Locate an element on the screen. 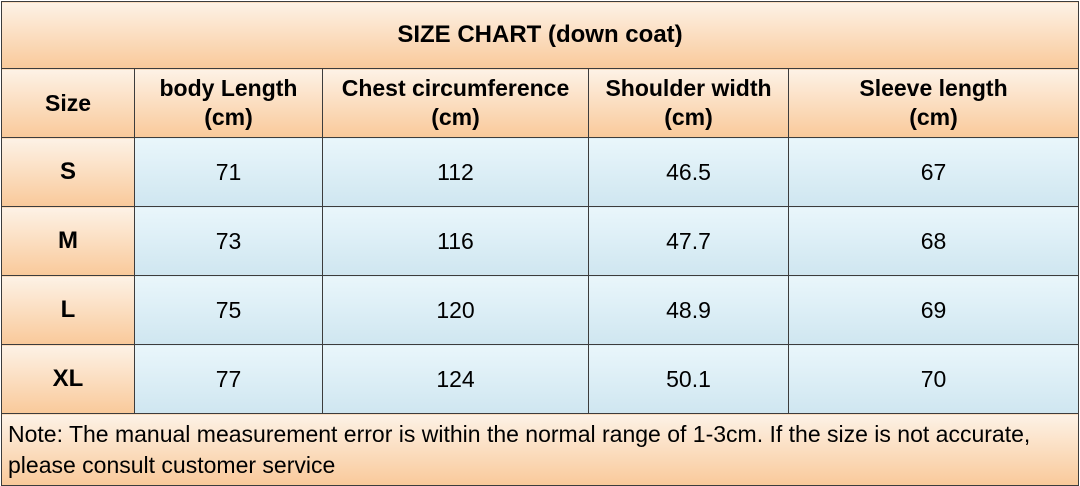 The image size is (1080, 486). table-row: XL 77 124 50.1 70 is located at coordinates (540, 379).